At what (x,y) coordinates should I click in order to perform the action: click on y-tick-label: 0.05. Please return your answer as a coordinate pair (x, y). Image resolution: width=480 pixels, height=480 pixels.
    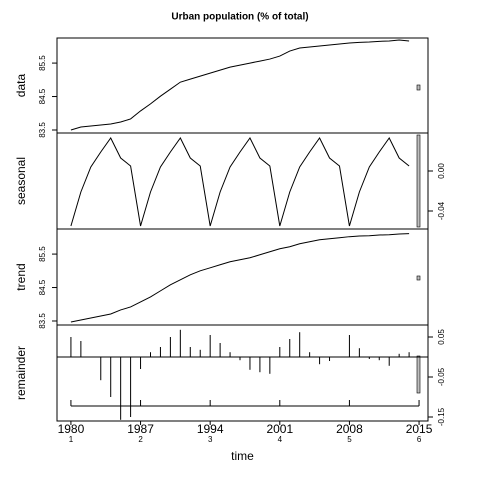
    Looking at the image, I should click on (441, 337).